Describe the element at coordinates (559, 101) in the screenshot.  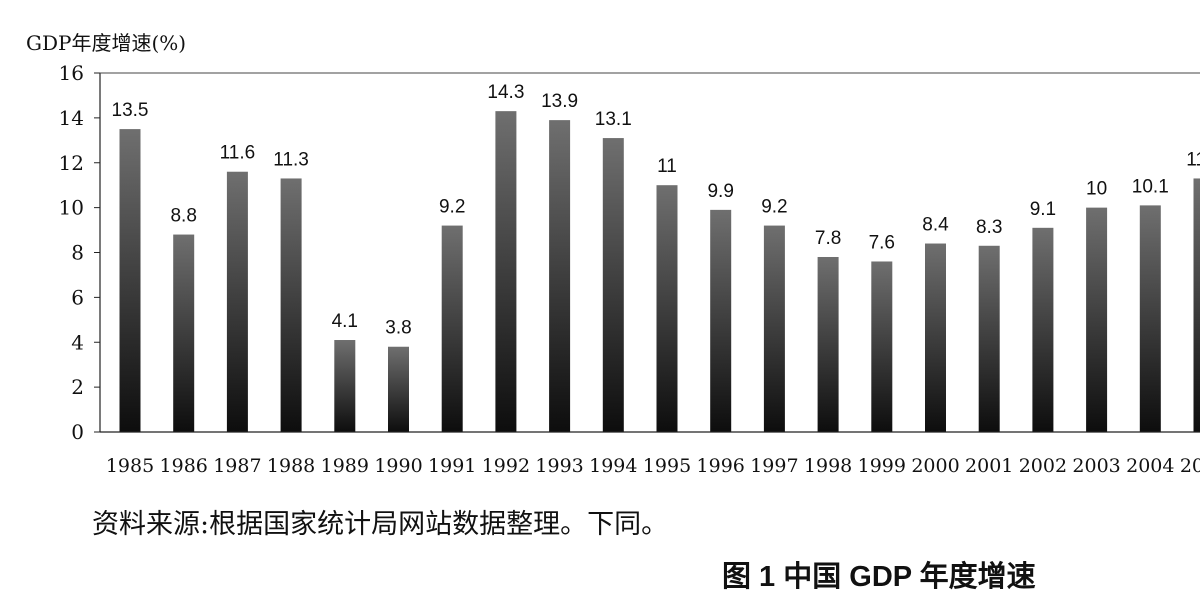
I see `value-label-1993: 13.9` at that location.